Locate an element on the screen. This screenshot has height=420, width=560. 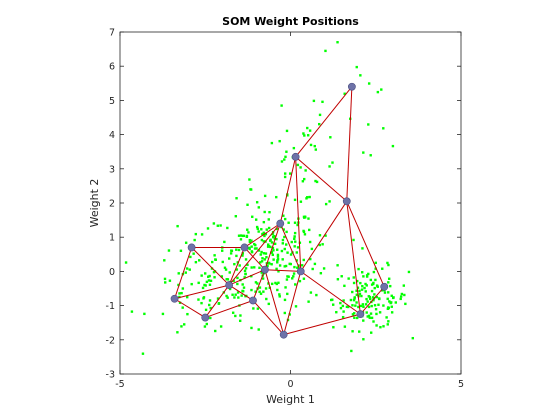
y-tick-label: -2 is located at coordinates (110, 340).